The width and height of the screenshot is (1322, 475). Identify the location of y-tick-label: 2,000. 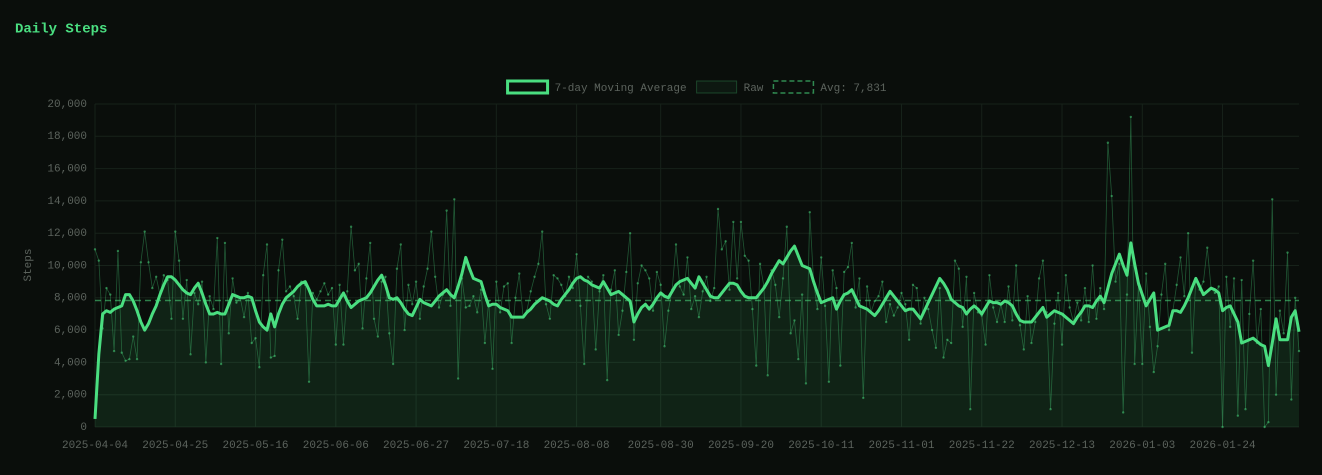
(70, 396).